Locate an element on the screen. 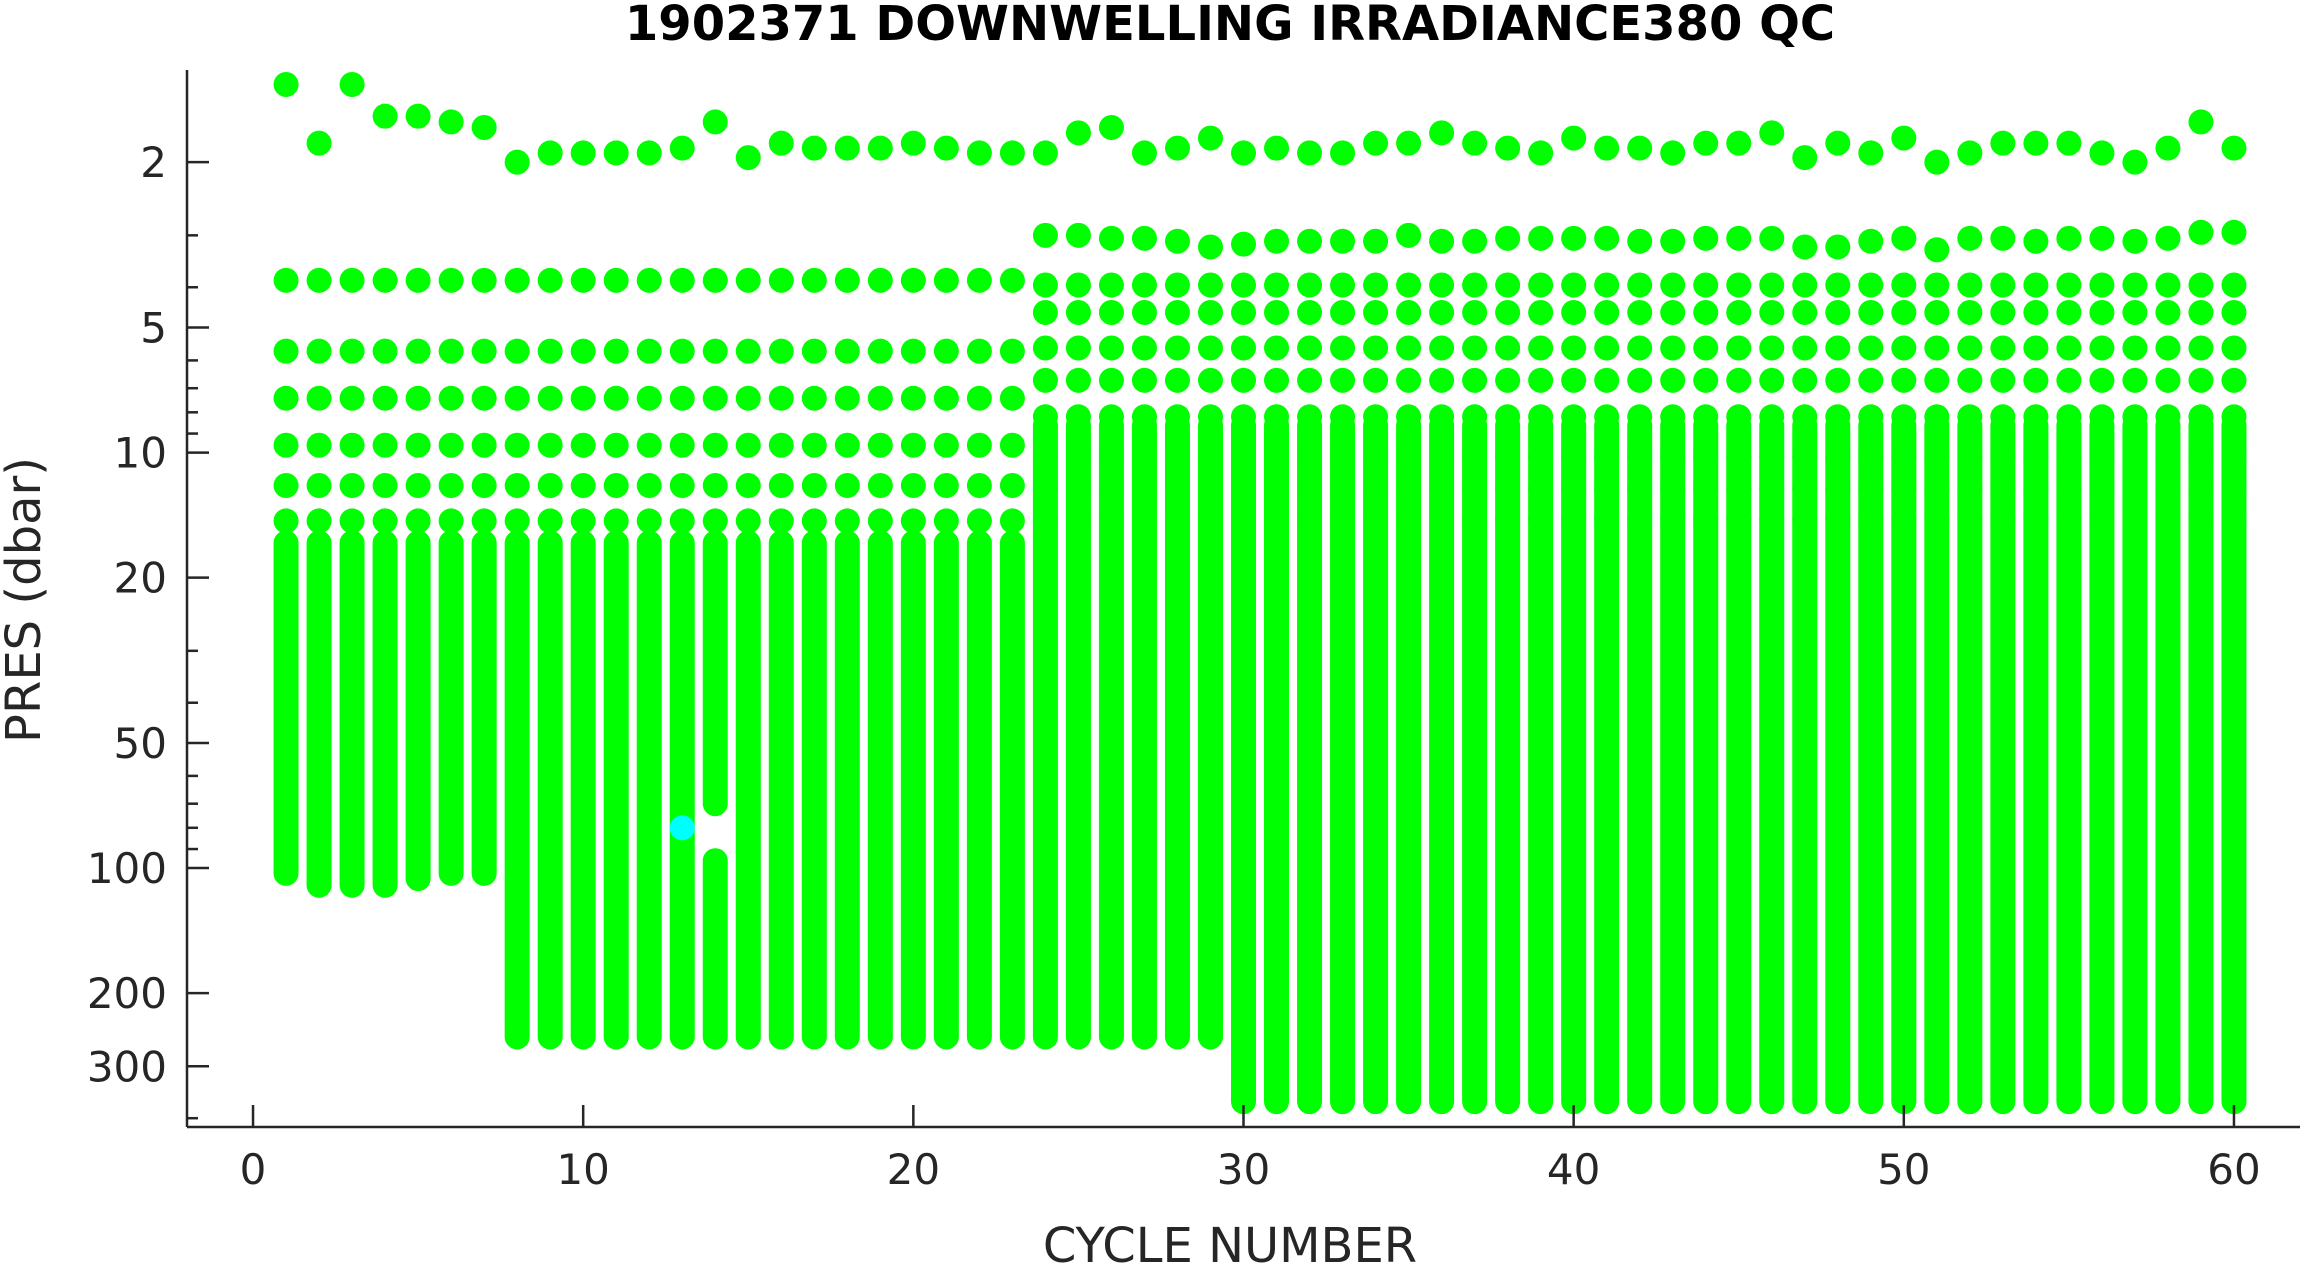 The height and width of the screenshot is (1269, 2301). x-tick-label: 30 is located at coordinates (1243, 1169).